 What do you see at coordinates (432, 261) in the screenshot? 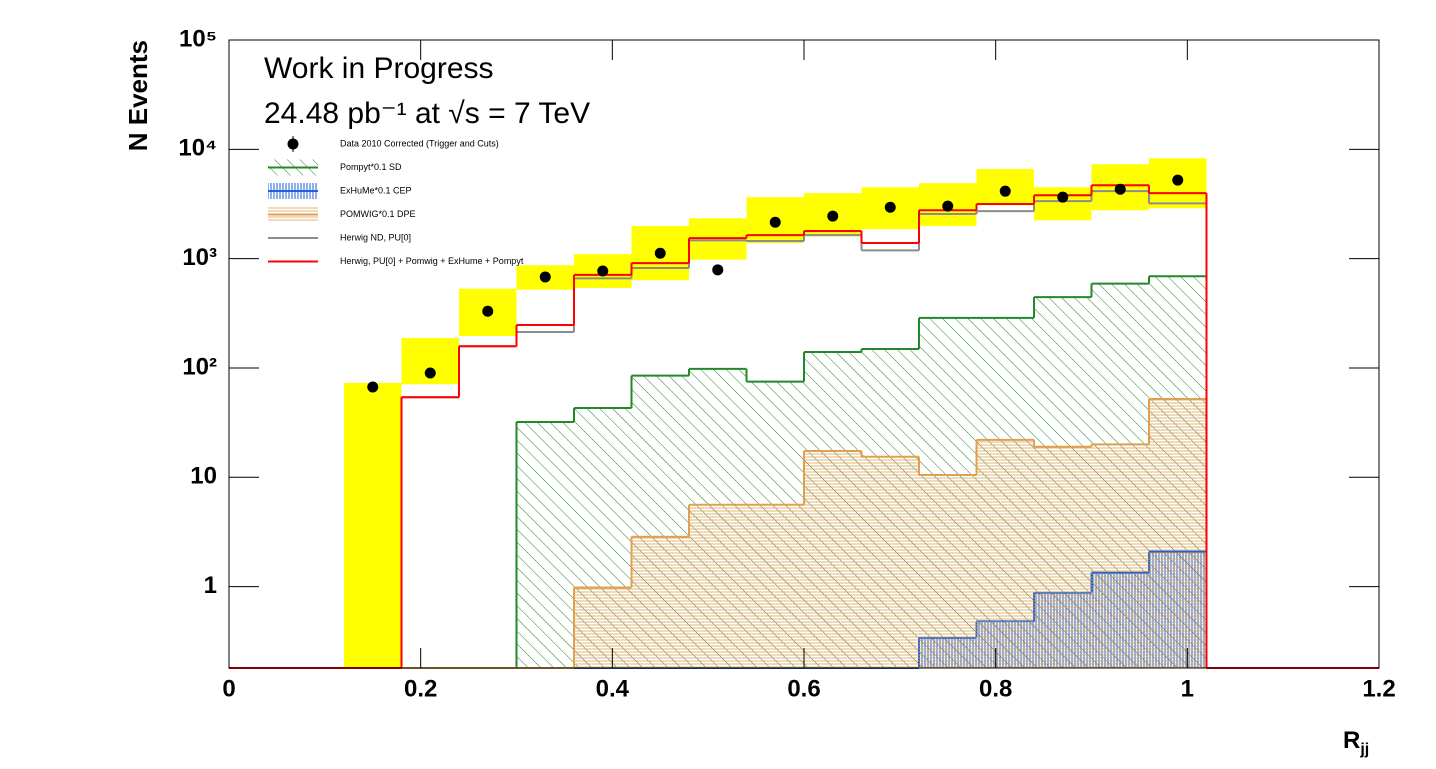
I see `legend-label: Herwig, PU[0] + Pomwig + ExHume + Pompyt` at bounding box center [432, 261].